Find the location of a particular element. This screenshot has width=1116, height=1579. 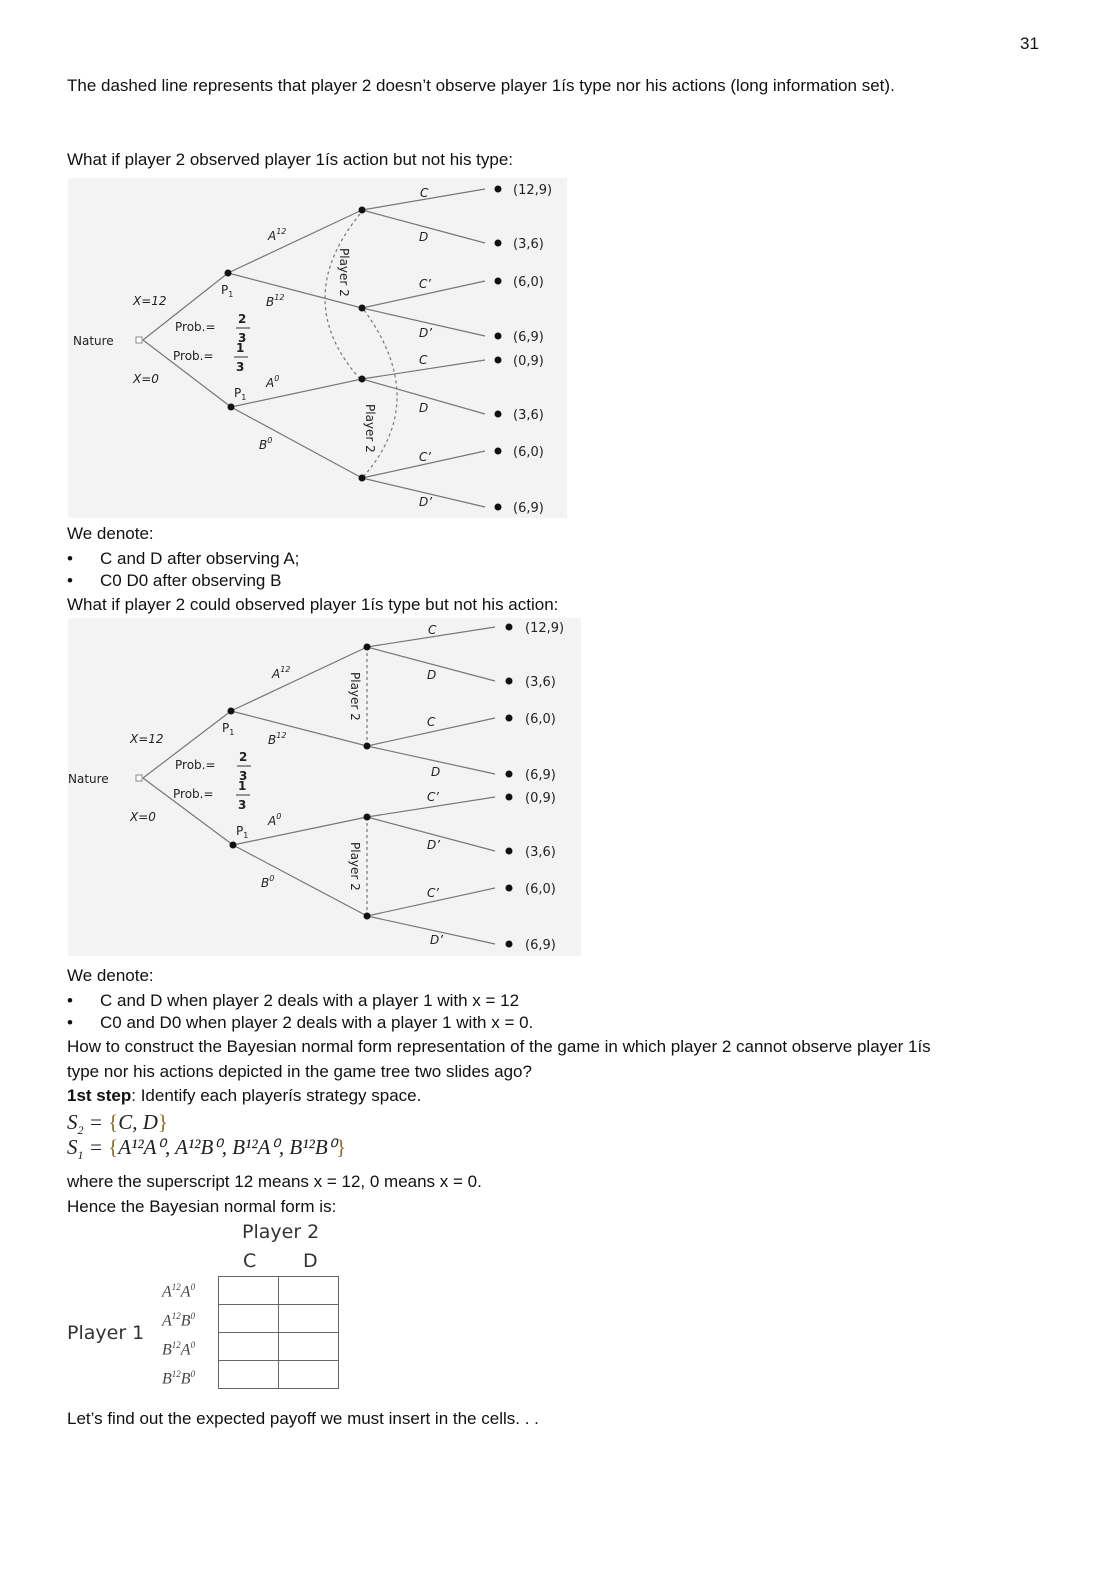

column-header: C is located at coordinates (250, 1261).